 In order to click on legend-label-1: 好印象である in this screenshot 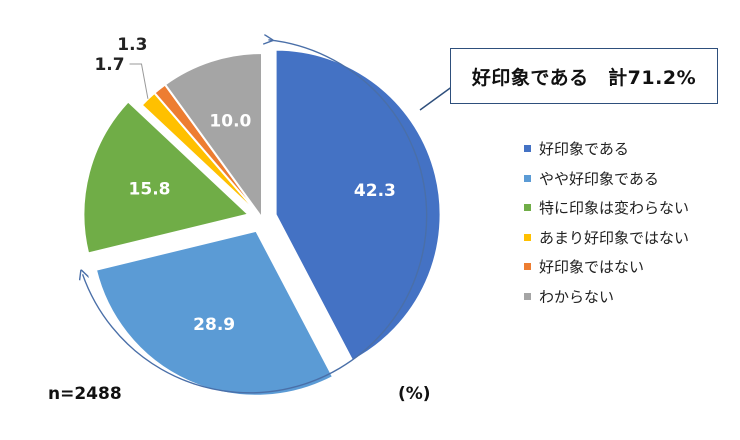, I will do `click(584, 149)`.